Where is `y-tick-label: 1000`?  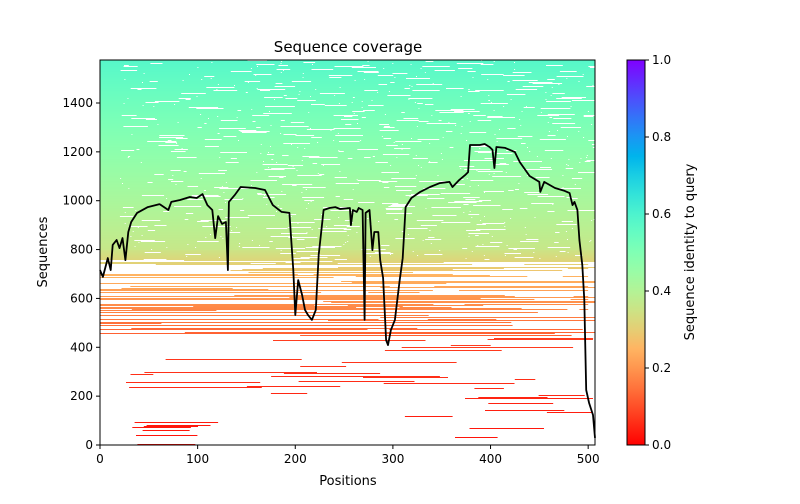
y-tick-label: 1000 is located at coordinates (77, 201).